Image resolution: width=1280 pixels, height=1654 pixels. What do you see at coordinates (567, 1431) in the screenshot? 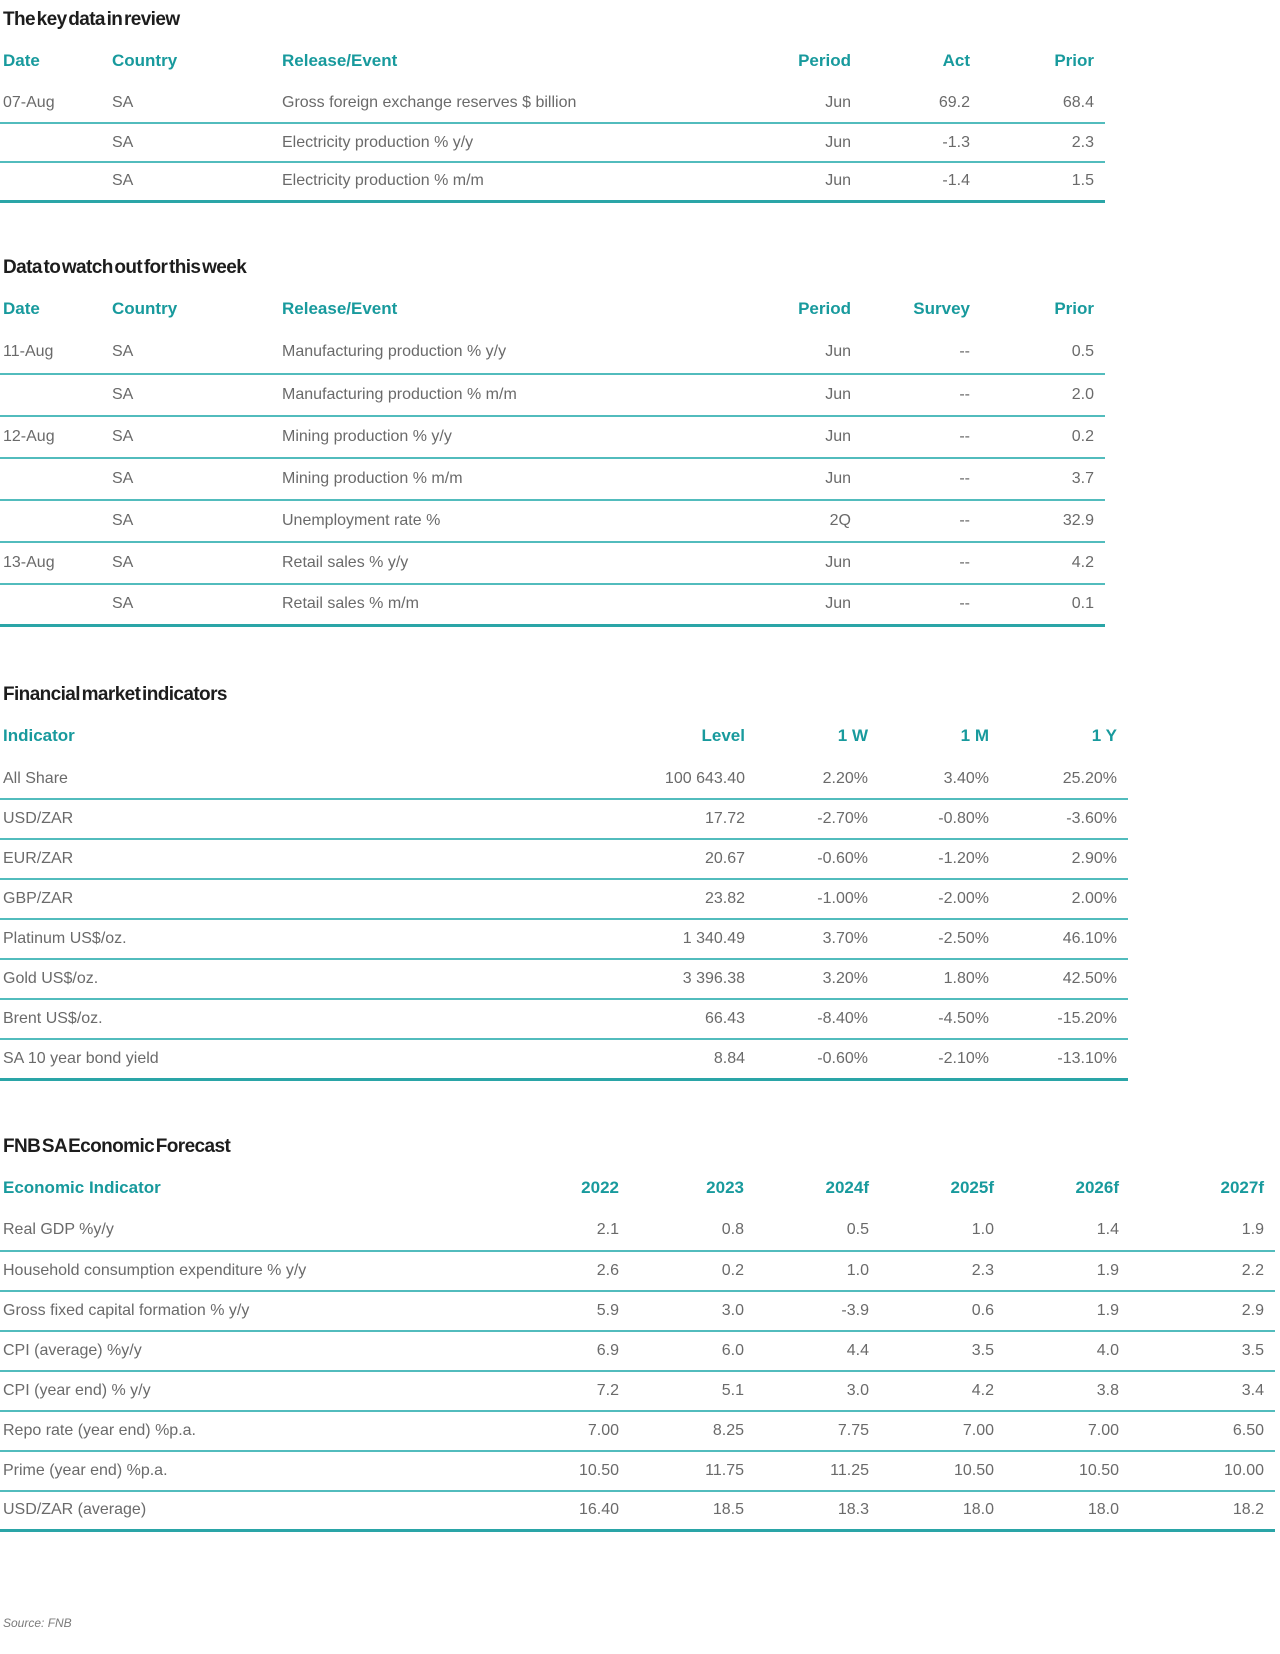
I see `table-cell: 7.00` at bounding box center [567, 1431].